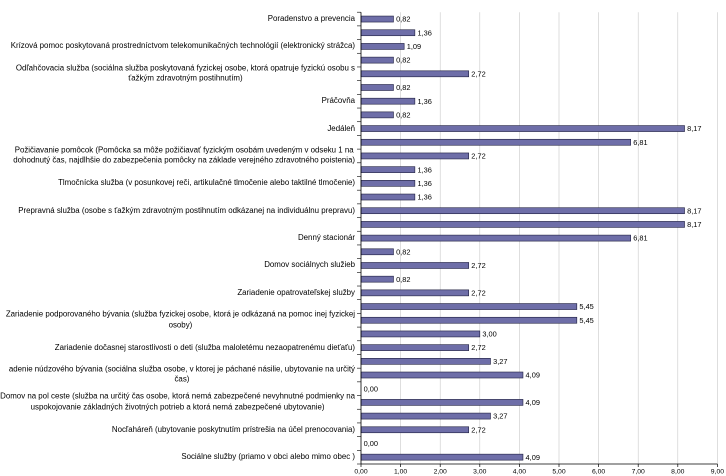 This screenshot has width=726, height=476. I want to click on category-label-7: Práčovňa, so click(338, 100).